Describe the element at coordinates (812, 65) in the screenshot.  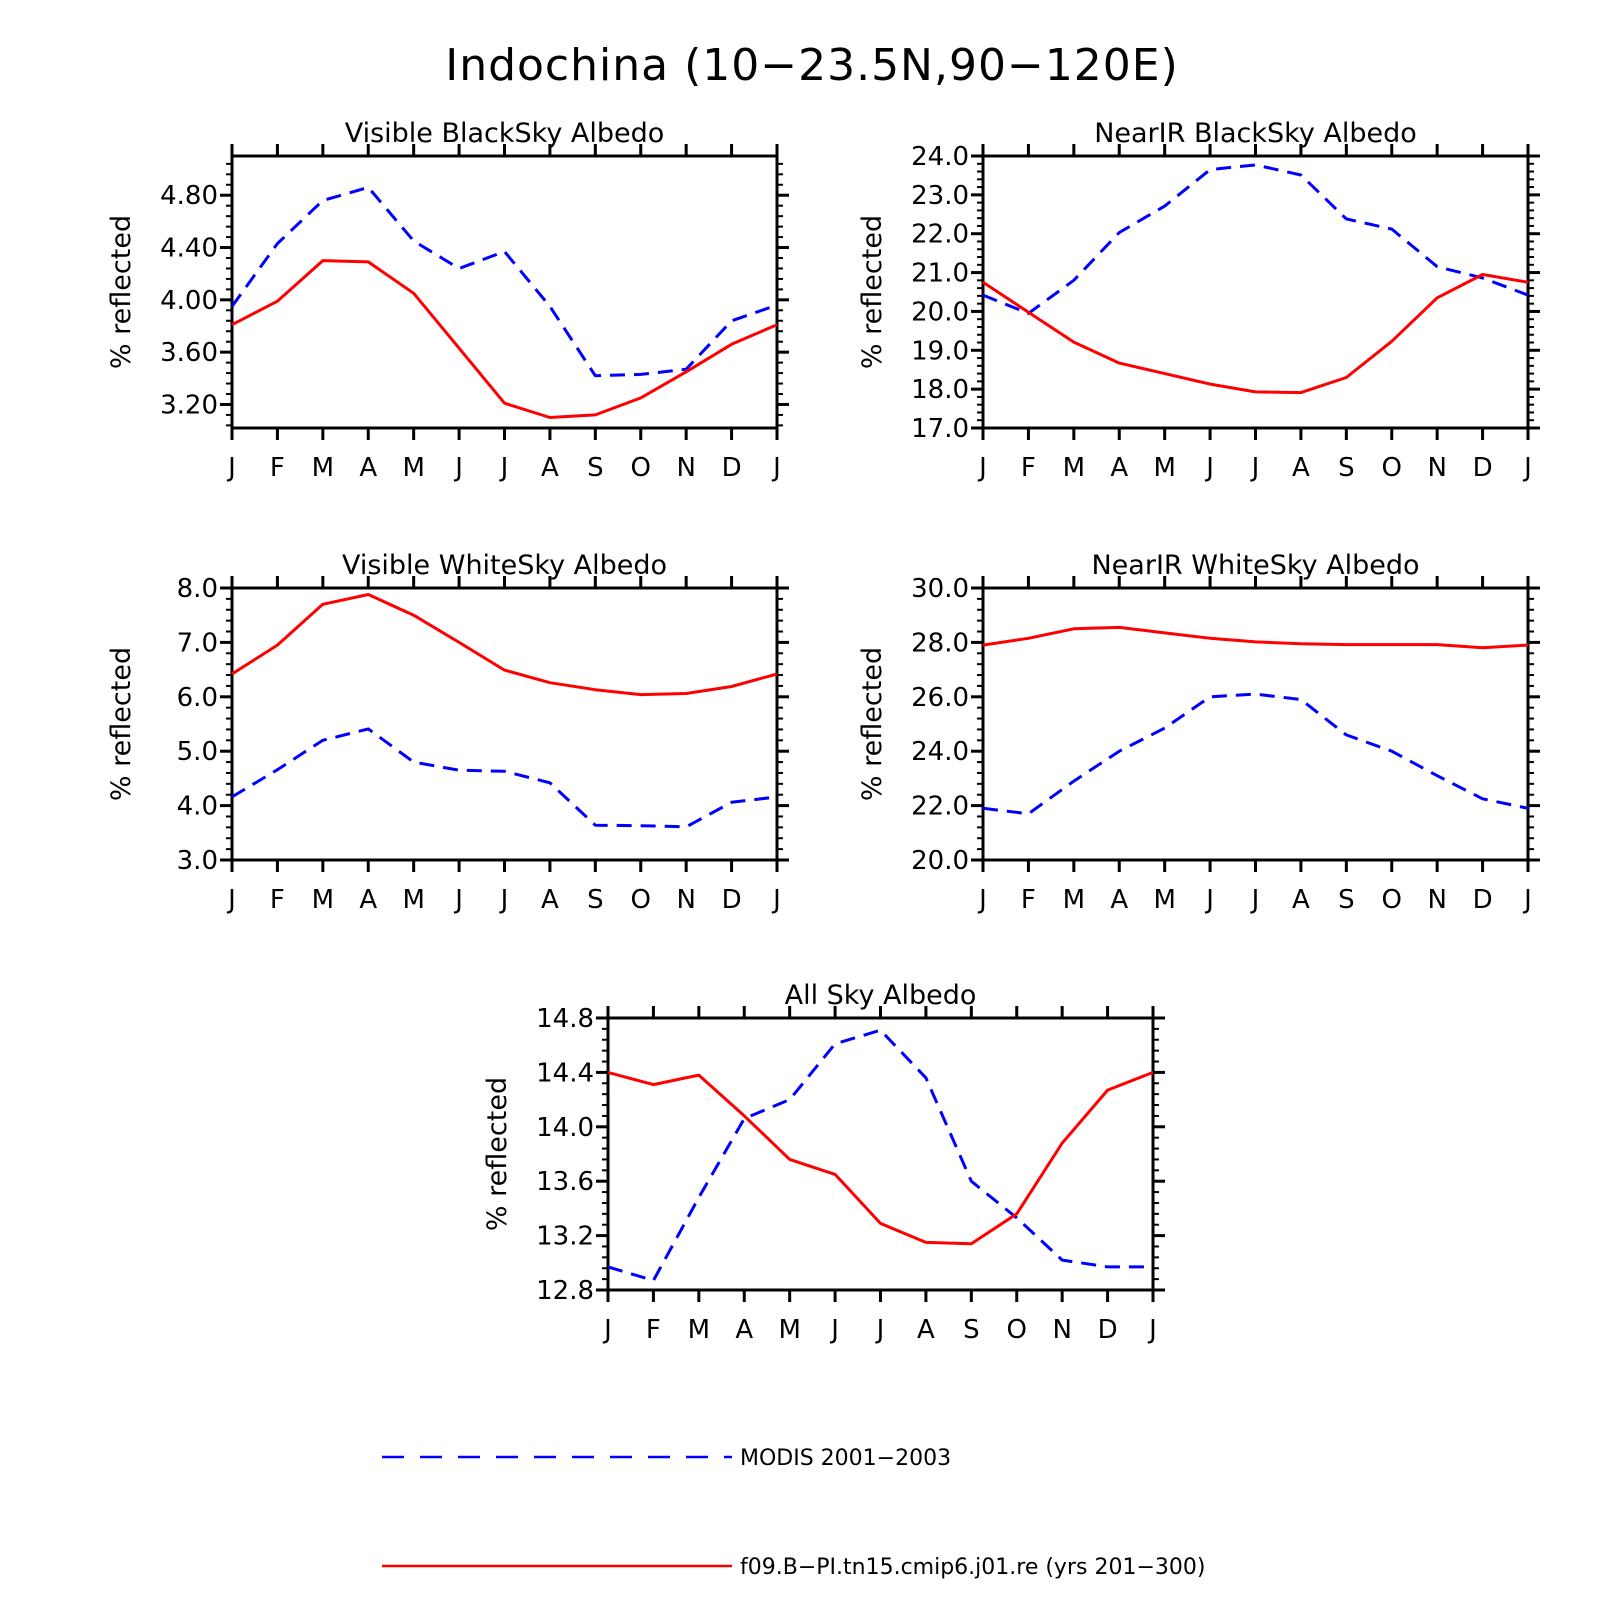
I see `figure-title: Indochina (10−23.5N,90−120E)` at that location.